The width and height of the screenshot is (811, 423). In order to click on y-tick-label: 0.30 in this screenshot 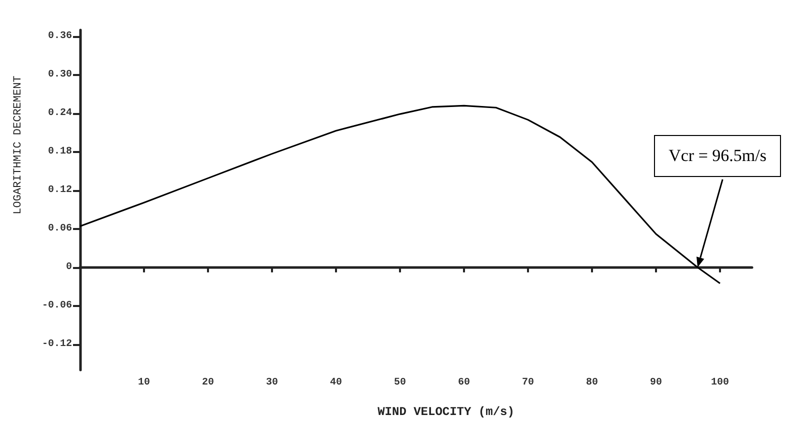, I will do `click(60, 74)`.